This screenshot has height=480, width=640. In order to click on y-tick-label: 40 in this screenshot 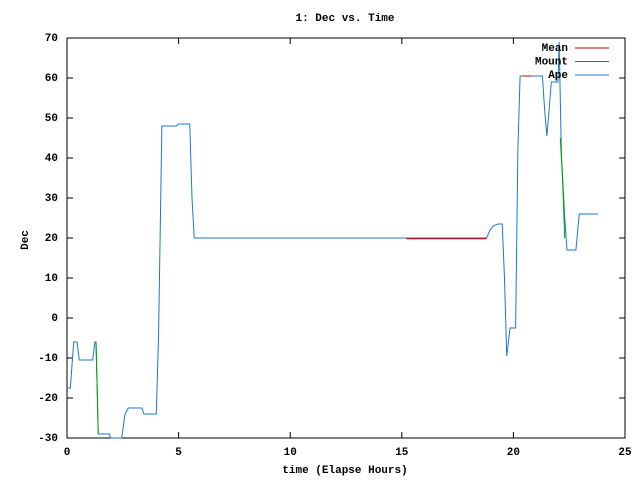, I will do `click(51, 159)`.